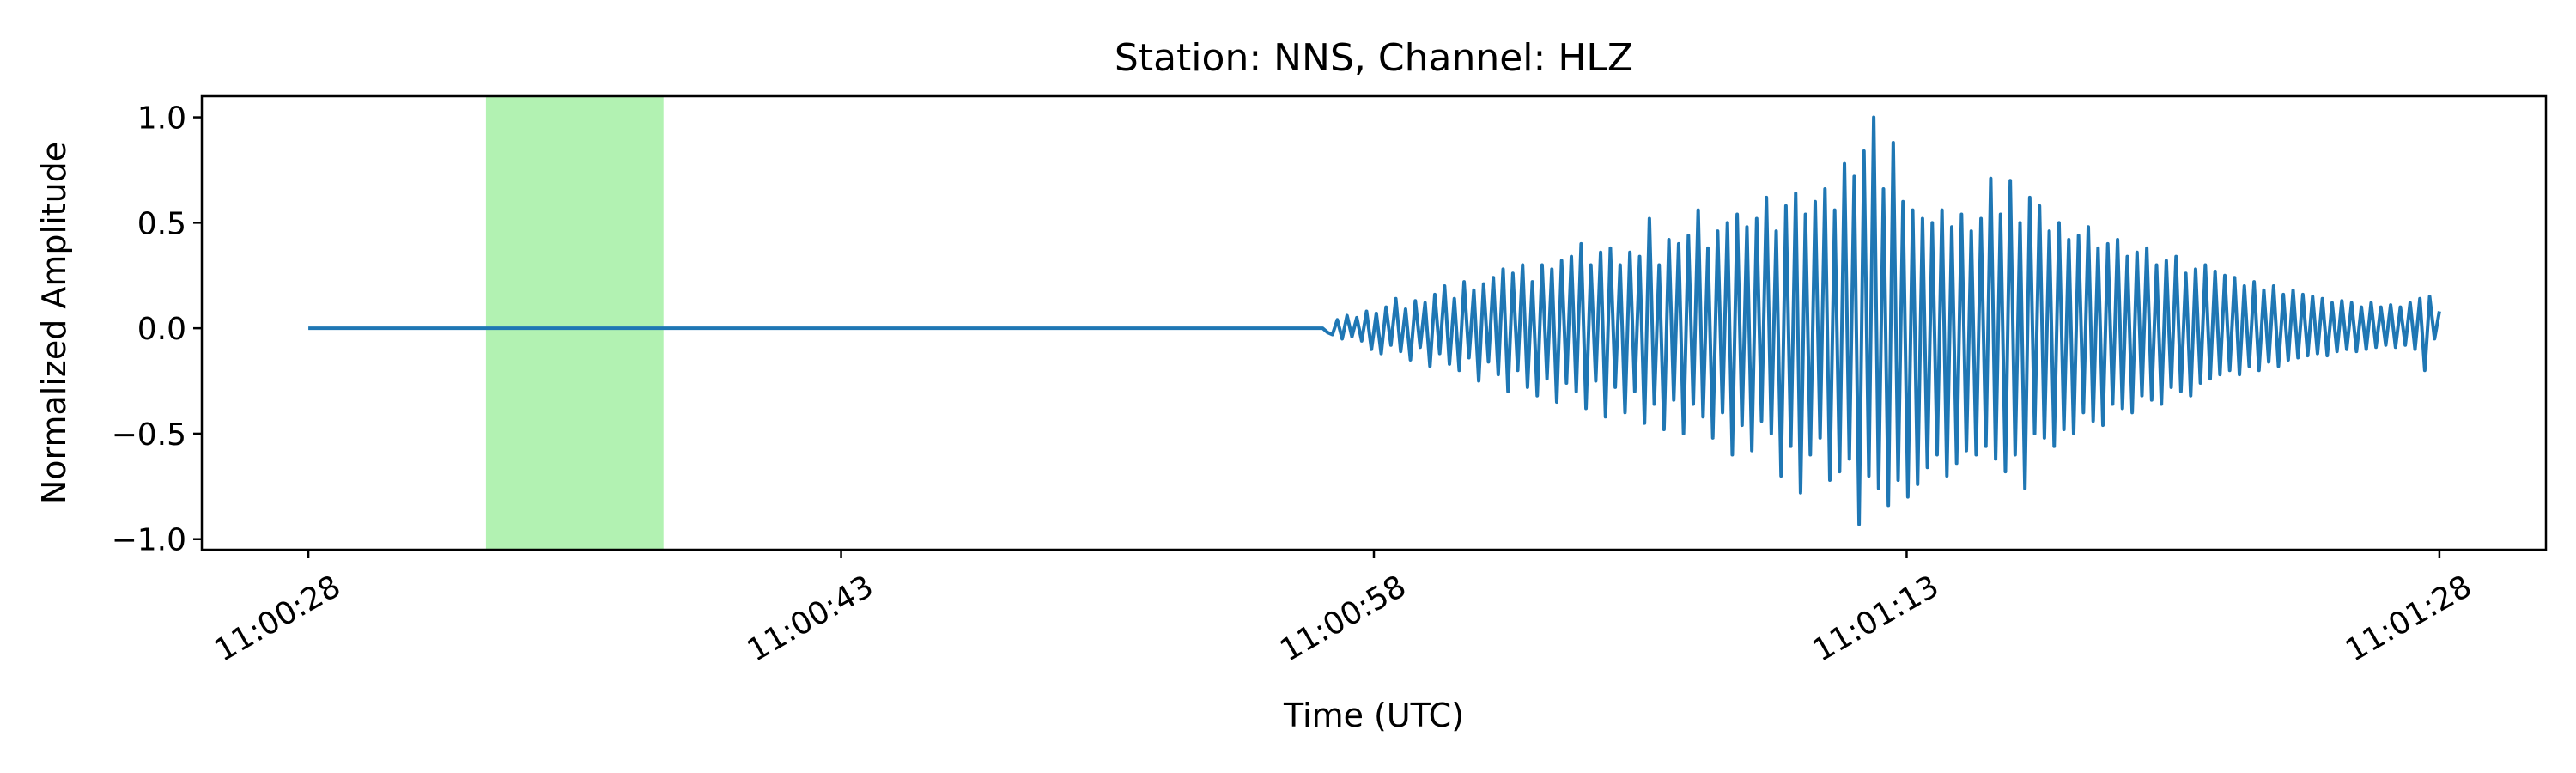 This screenshot has width=2576, height=773. What do you see at coordinates (54, 323) in the screenshot?
I see `y-axis-label: Normalized Amplitude` at bounding box center [54, 323].